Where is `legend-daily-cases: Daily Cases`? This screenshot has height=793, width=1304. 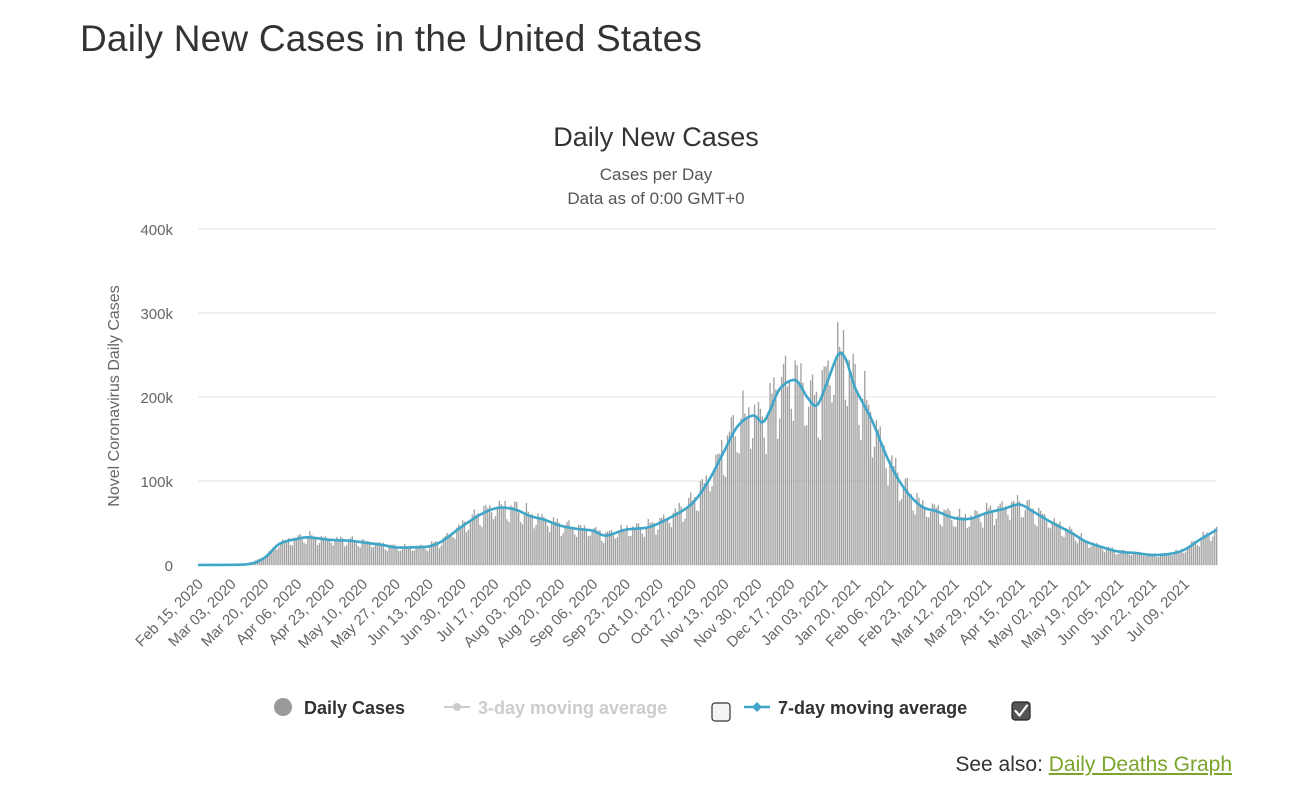 legend-daily-cases: Daily Cases is located at coordinates (339, 708).